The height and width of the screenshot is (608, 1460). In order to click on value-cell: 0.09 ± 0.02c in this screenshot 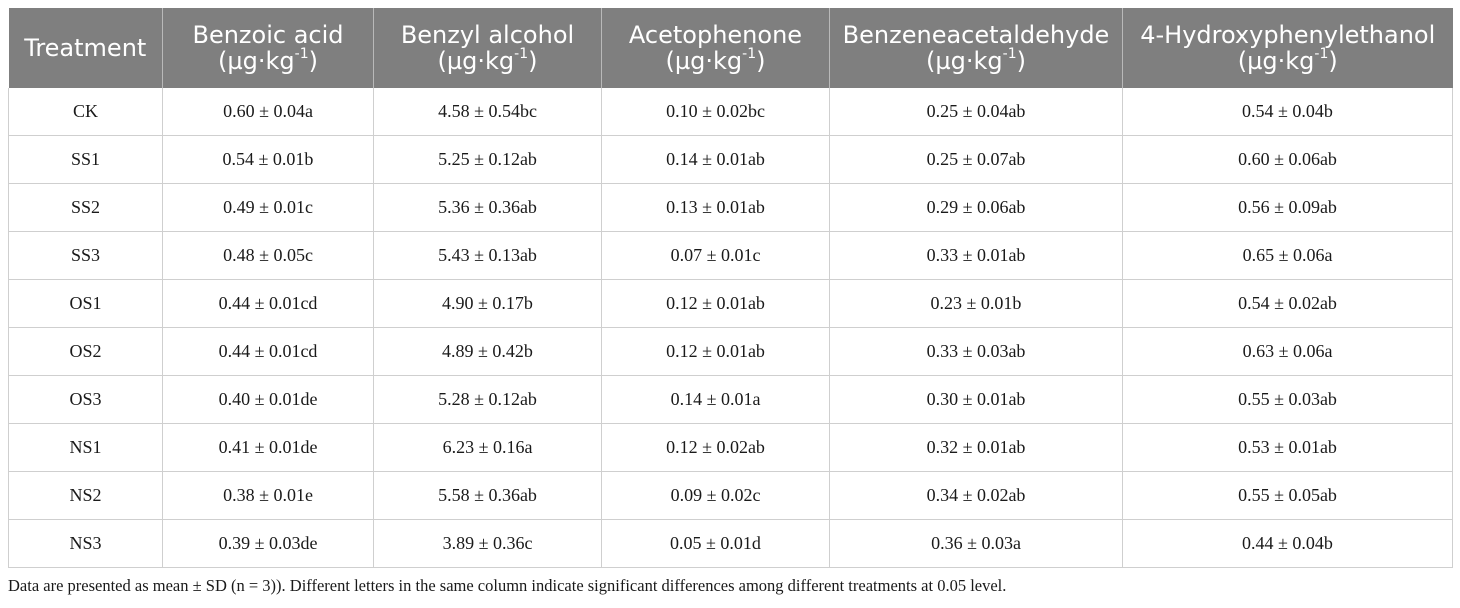, I will do `click(715, 495)`.